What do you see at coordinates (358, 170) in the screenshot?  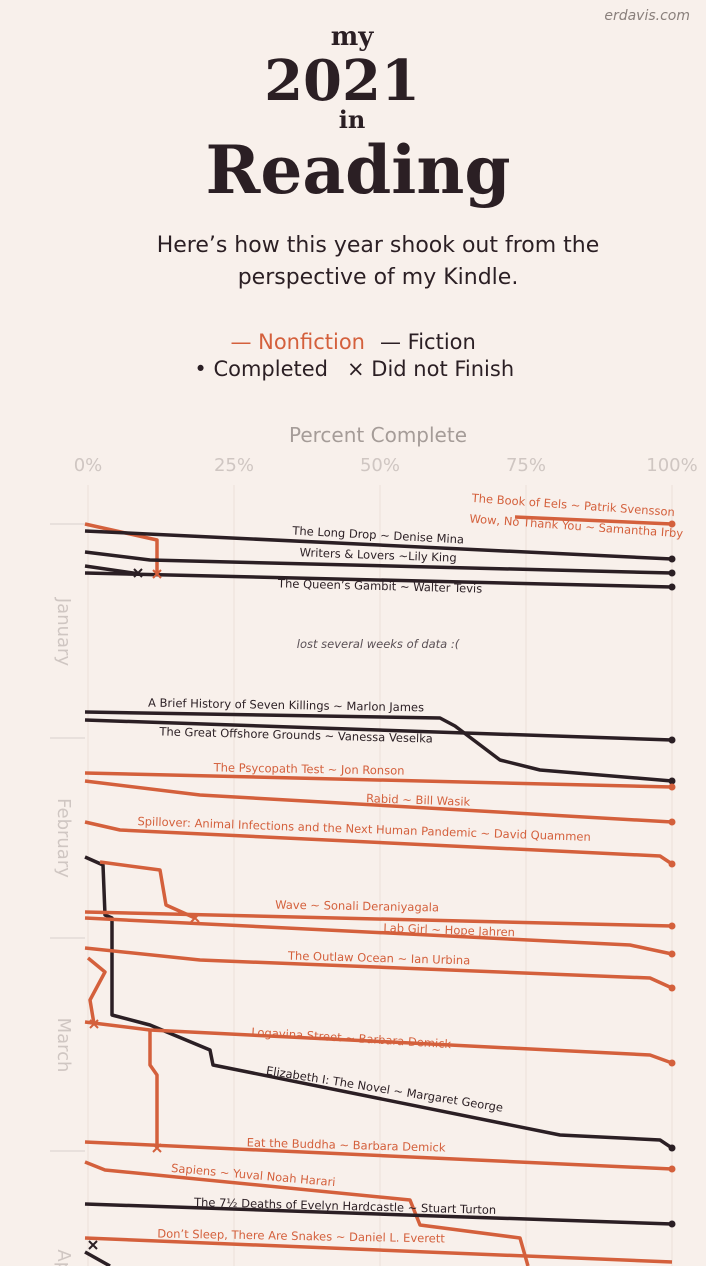 I see `title-part: Reading` at bounding box center [358, 170].